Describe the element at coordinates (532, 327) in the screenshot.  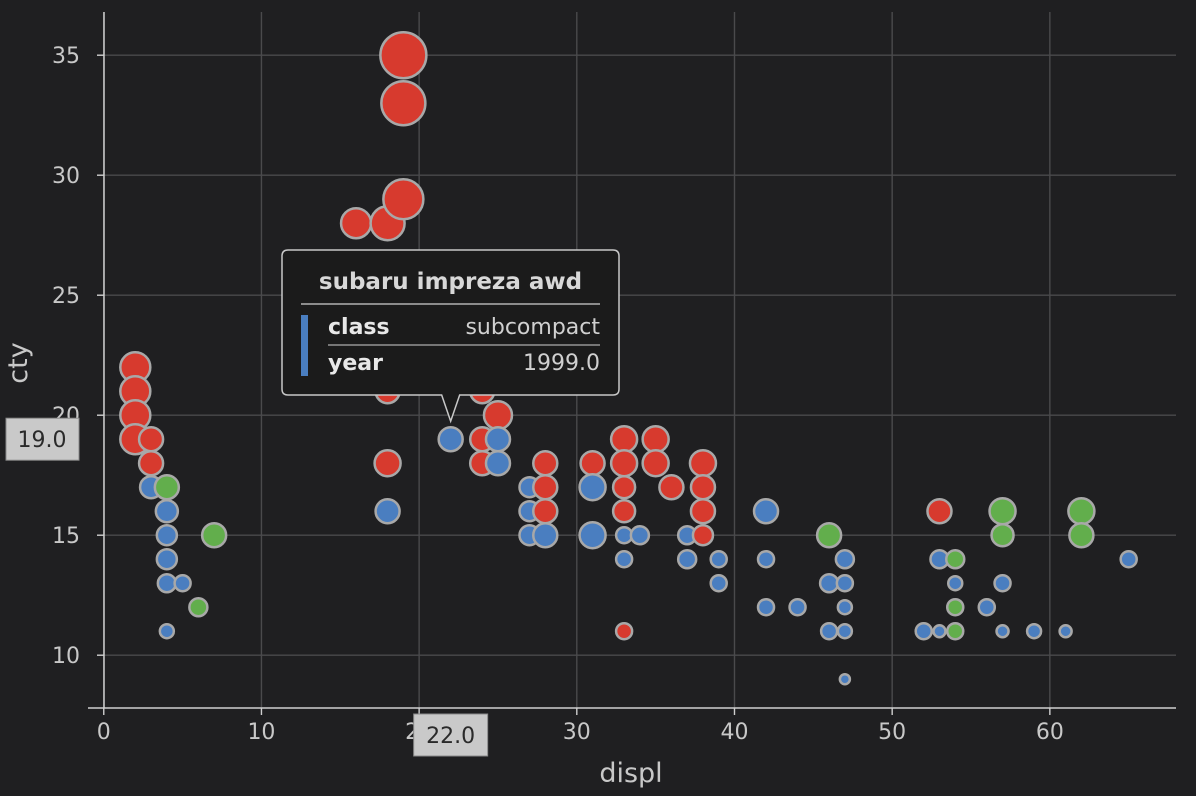
I see `tooltip-value-class: subcompact` at that location.